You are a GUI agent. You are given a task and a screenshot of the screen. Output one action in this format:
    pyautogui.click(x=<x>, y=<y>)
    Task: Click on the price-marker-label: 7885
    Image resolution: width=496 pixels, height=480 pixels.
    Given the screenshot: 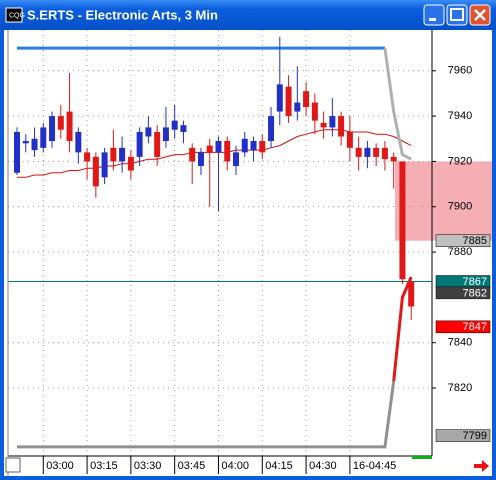 What is the action you would take?
    pyautogui.click(x=475, y=241)
    